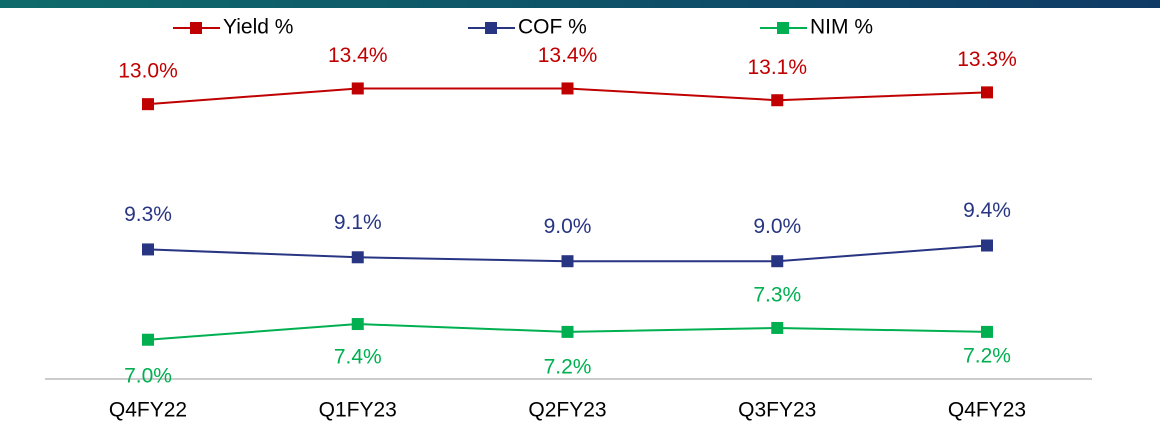 The height and width of the screenshot is (428, 1160). What do you see at coordinates (987, 410) in the screenshot?
I see `x-tick-label: Q4FY23` at bounding box center [987, 410].